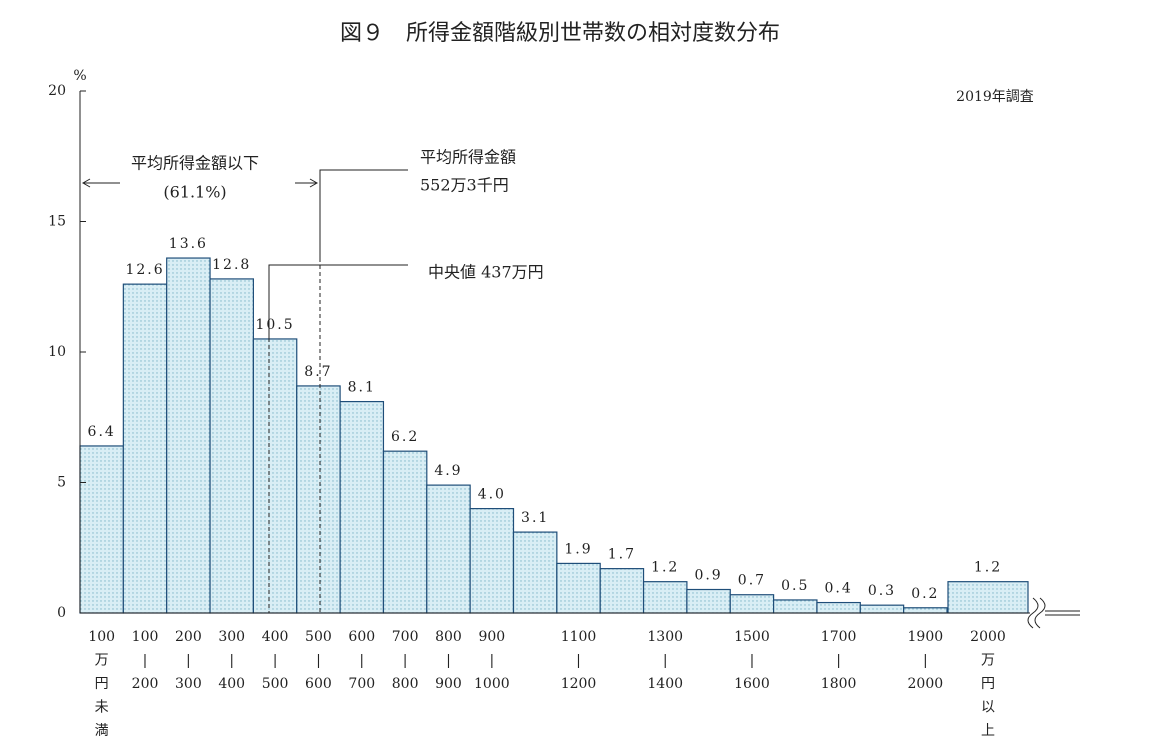 Image resolution: width=1161 pixels, height=747 pixels. Describe the element at coordinates (995, 97) in the screenshot. I see `survey-note: 2019年調査` at that location.